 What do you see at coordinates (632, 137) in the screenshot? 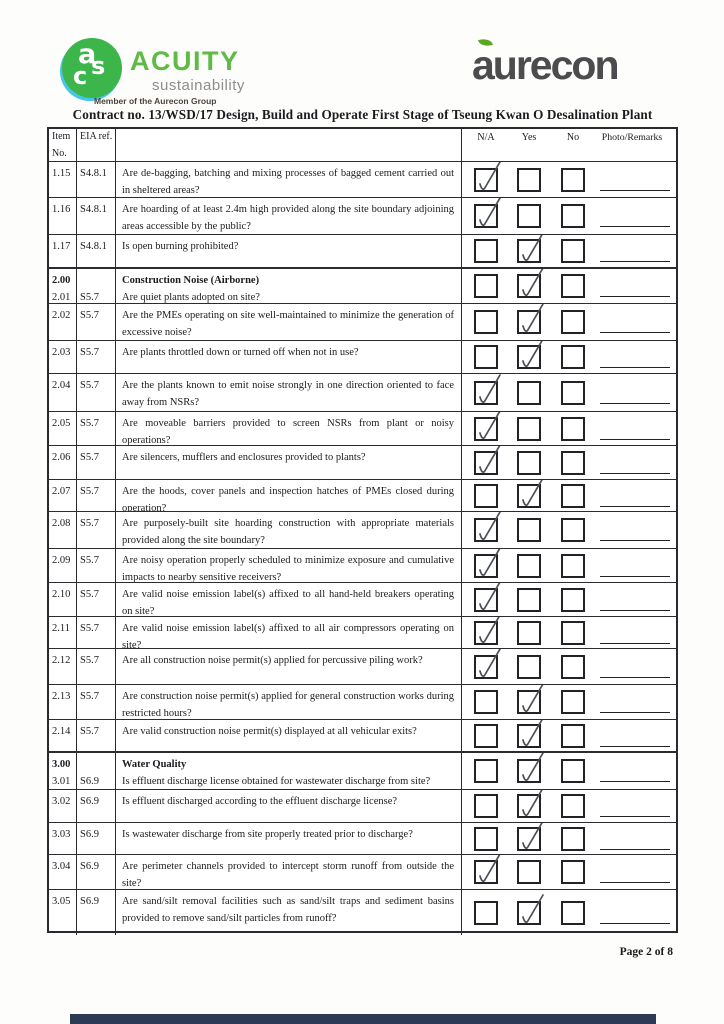
I see `header-remarks-label: Photo/Remarks` at bounding box center [632, 137].